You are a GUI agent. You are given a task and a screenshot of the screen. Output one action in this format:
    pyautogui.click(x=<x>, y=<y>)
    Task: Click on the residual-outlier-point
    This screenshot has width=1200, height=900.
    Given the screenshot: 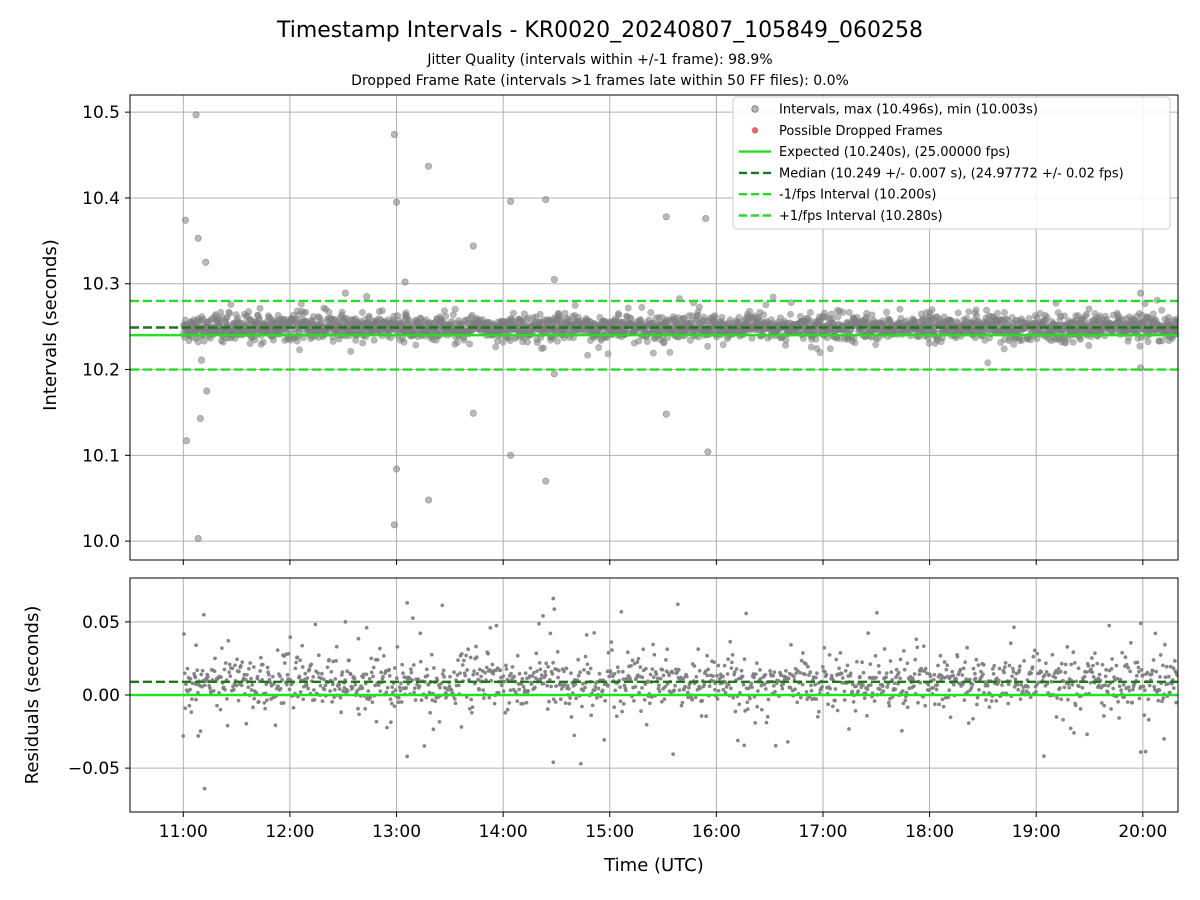 What is the action you would take?
    pyautogui.click(x=553, y=762)
    